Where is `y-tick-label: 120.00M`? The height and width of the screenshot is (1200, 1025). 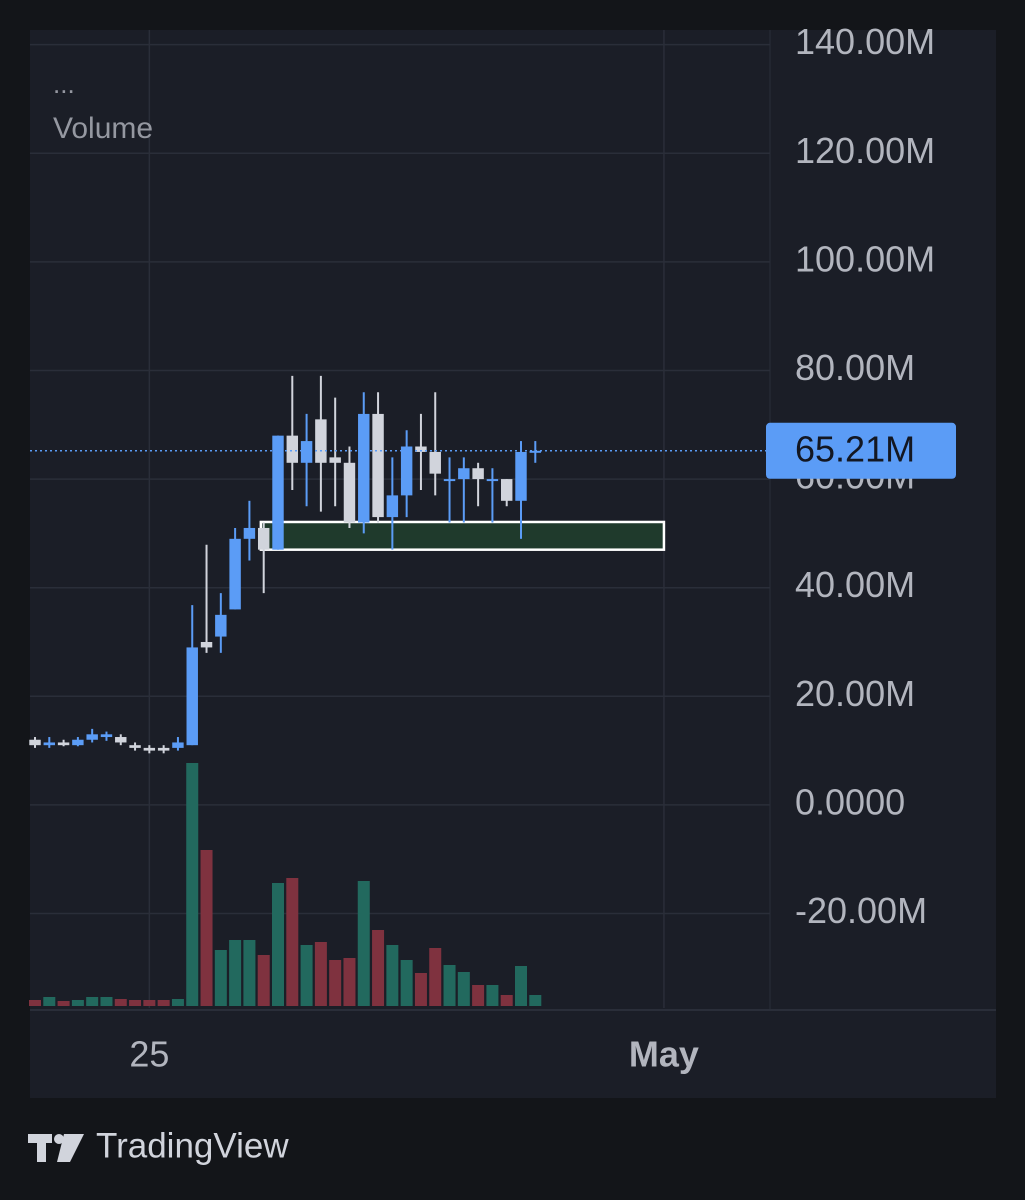
y-tick-label: 120.00M is located at coordinates (865, 150).